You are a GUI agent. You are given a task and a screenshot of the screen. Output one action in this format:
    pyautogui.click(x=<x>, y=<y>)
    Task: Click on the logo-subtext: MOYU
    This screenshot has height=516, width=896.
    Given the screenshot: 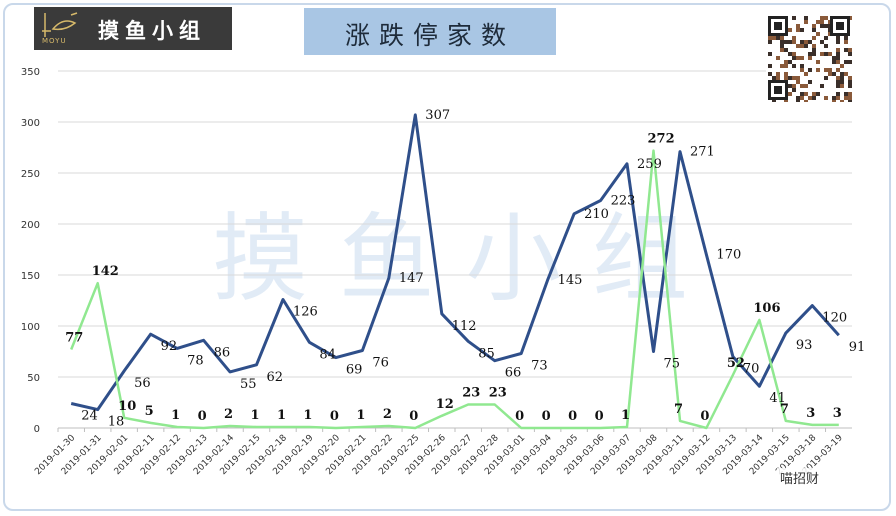 What is the action you would take?
    pyautogui.click(x=54, y=41)
    